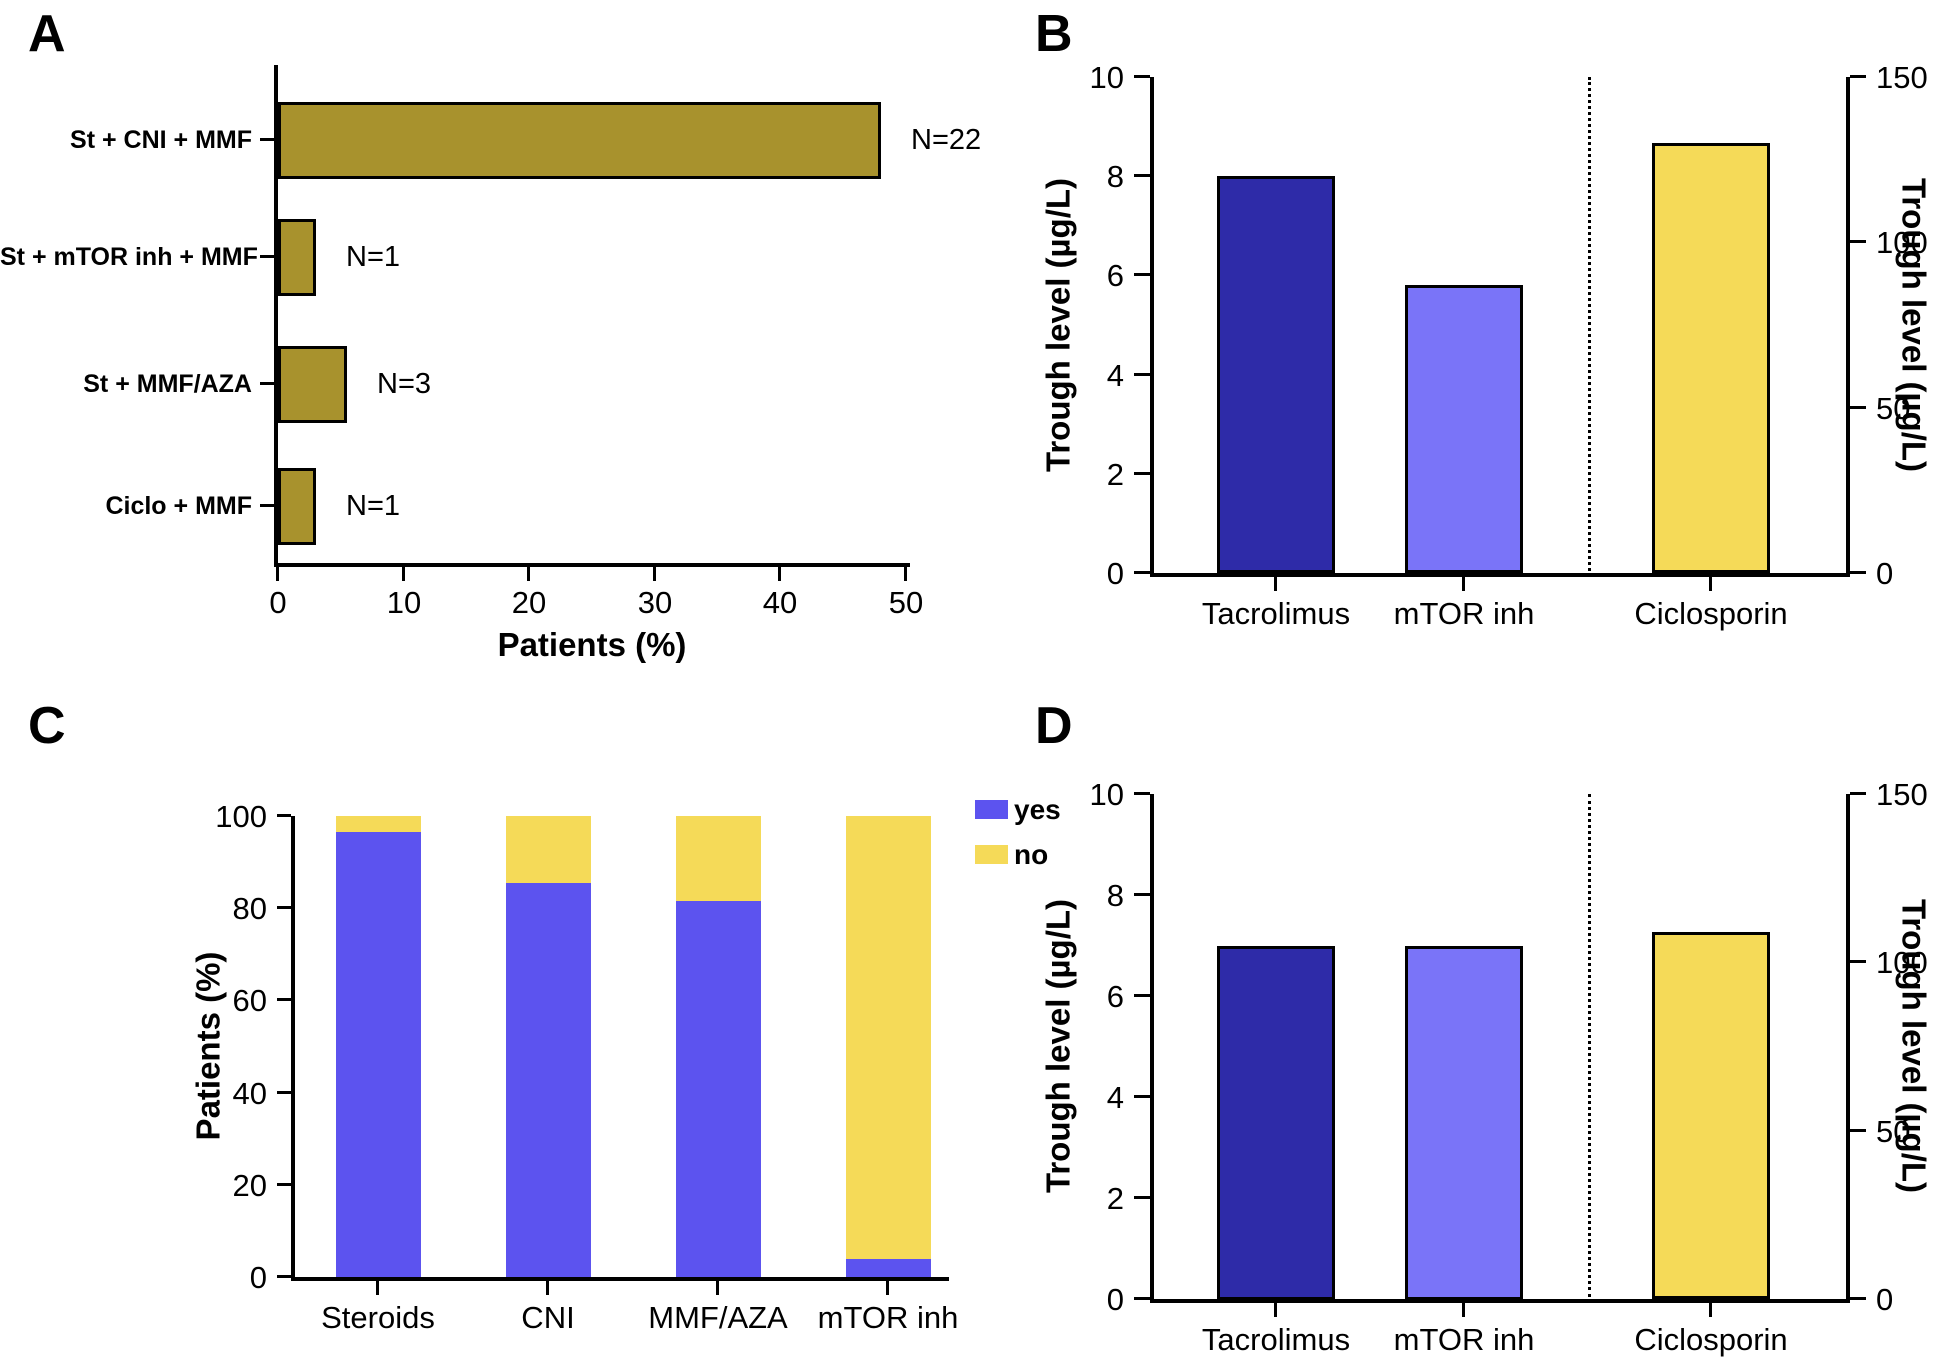  I want to click on x-tick-label: 20, so click(529, 602).